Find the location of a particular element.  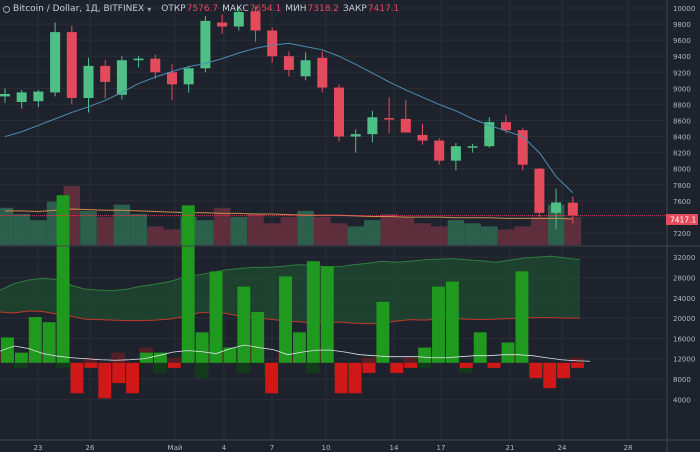

x-tick-label: 28 is located at coordinates (628, 448).